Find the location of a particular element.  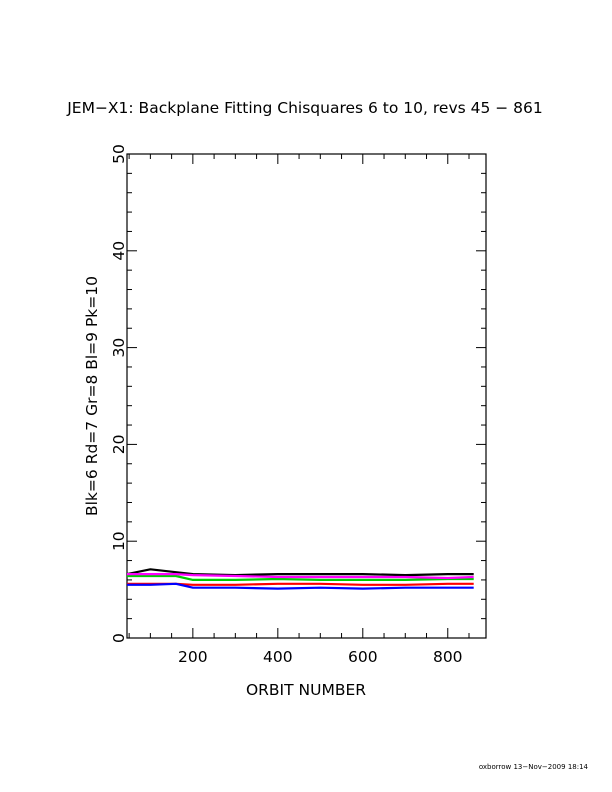

x-tick-label: 800 is located at coordinates (448, 657).